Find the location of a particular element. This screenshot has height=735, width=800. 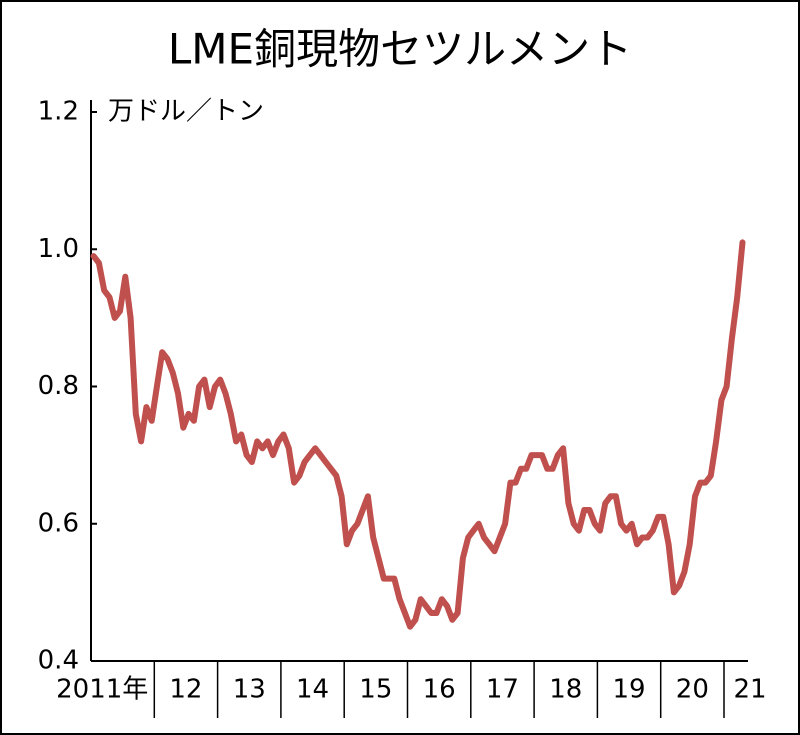

chart-title: LME銅現物セツルメント is located at coordinates (400, 49).